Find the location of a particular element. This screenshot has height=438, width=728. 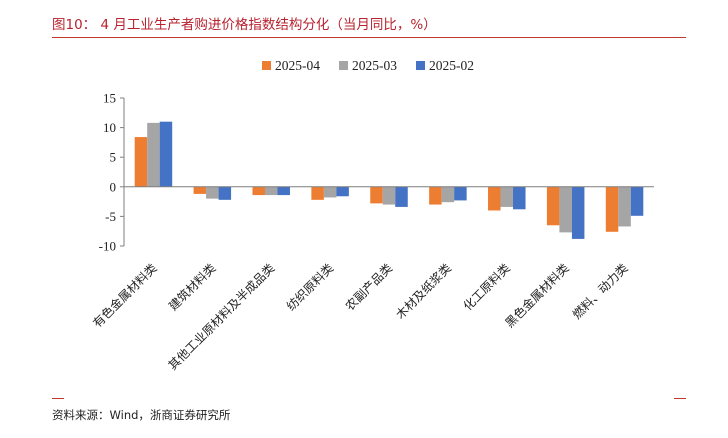

y-tick-label: 0 is located at coordinates (113, 186).